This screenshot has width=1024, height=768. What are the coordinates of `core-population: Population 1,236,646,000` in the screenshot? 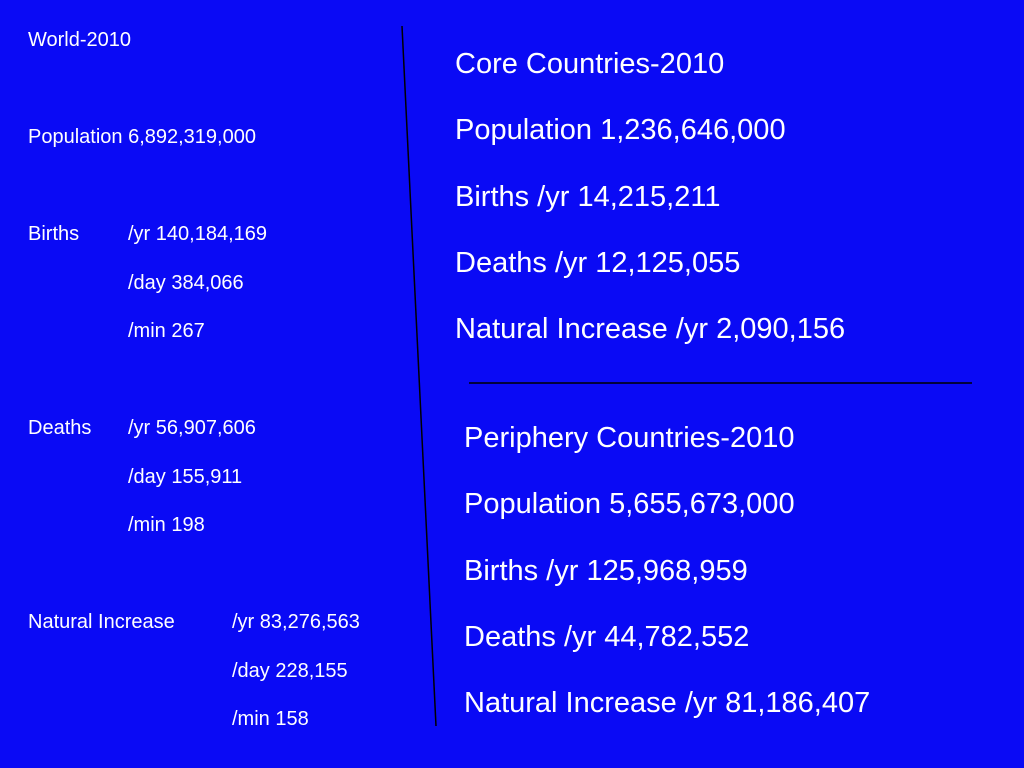 It's located at (620, 130).